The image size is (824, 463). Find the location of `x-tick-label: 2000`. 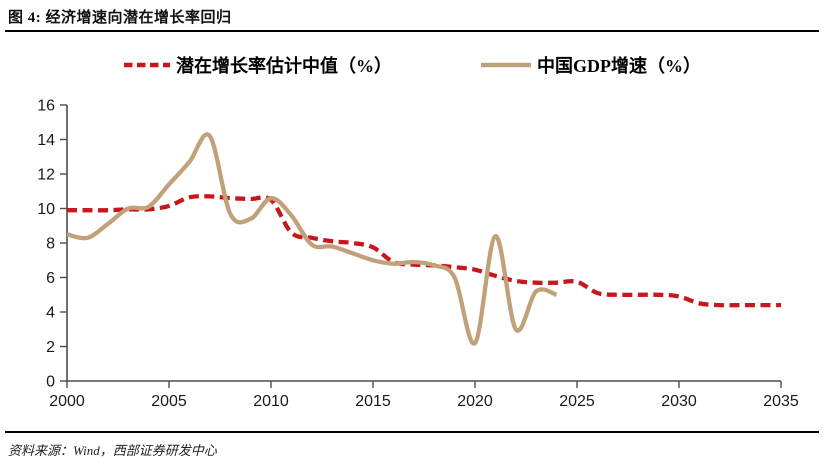

x-tick-label: 2000 is located at coordinates (67, 401).